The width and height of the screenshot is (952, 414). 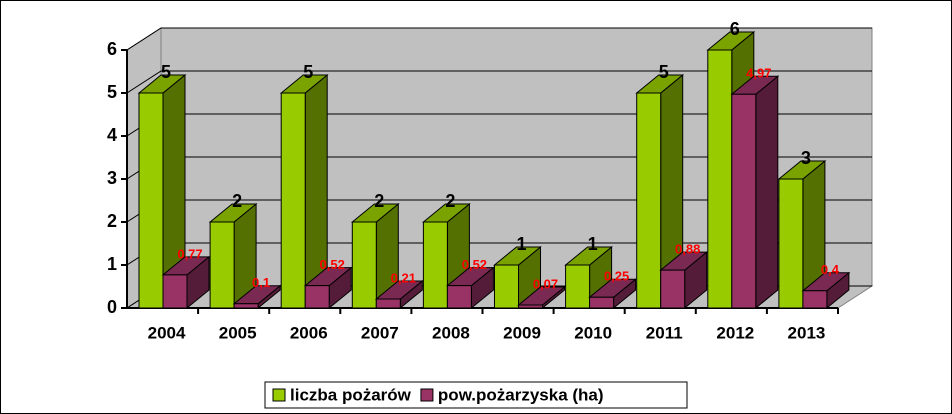 What do you see at coordinates (351, 394) in the screenshot?
I see `legend-label: liczba pożarów` at bounding box center [351, 394].